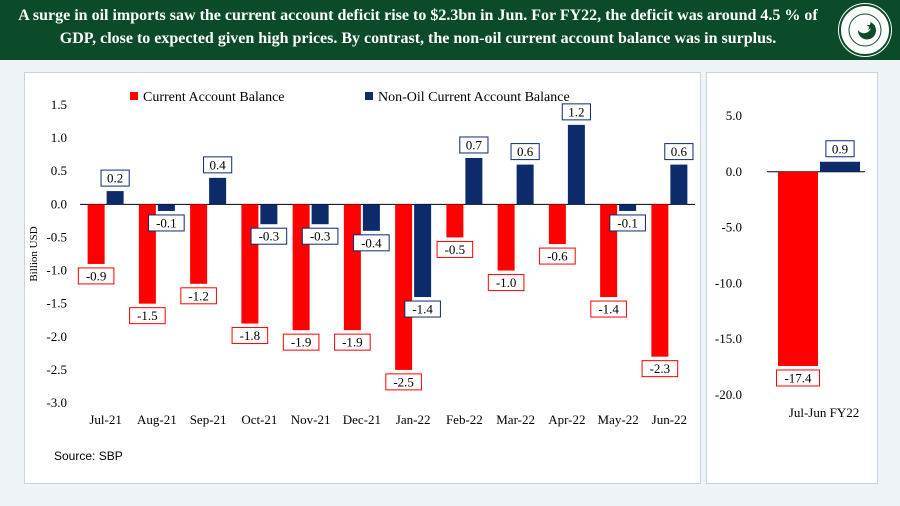 The height and width of the screenshot is (506, 900). What do you see at coordinates (59, 203) in the screenshot?
I see `y-tick-label: 0.0` at bounding box center [59, 203].